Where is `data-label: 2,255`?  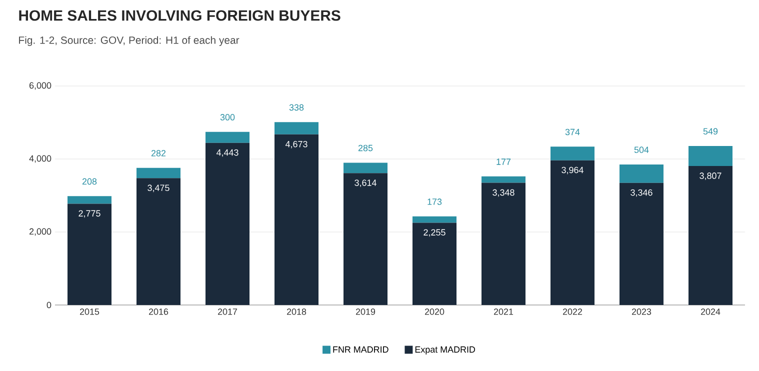 data-label: 2,255 is located at coordinates (435, 233).